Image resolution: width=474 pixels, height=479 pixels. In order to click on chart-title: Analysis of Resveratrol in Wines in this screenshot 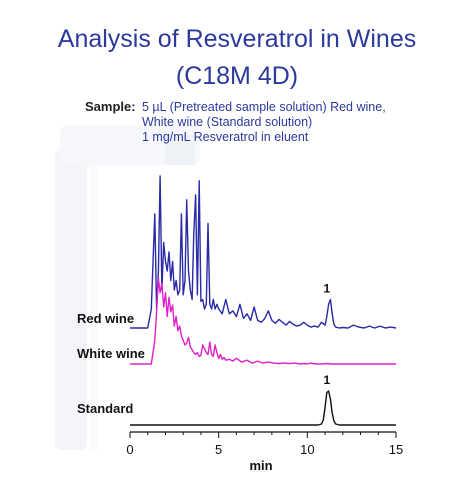, I will do `click(237, 39)`.